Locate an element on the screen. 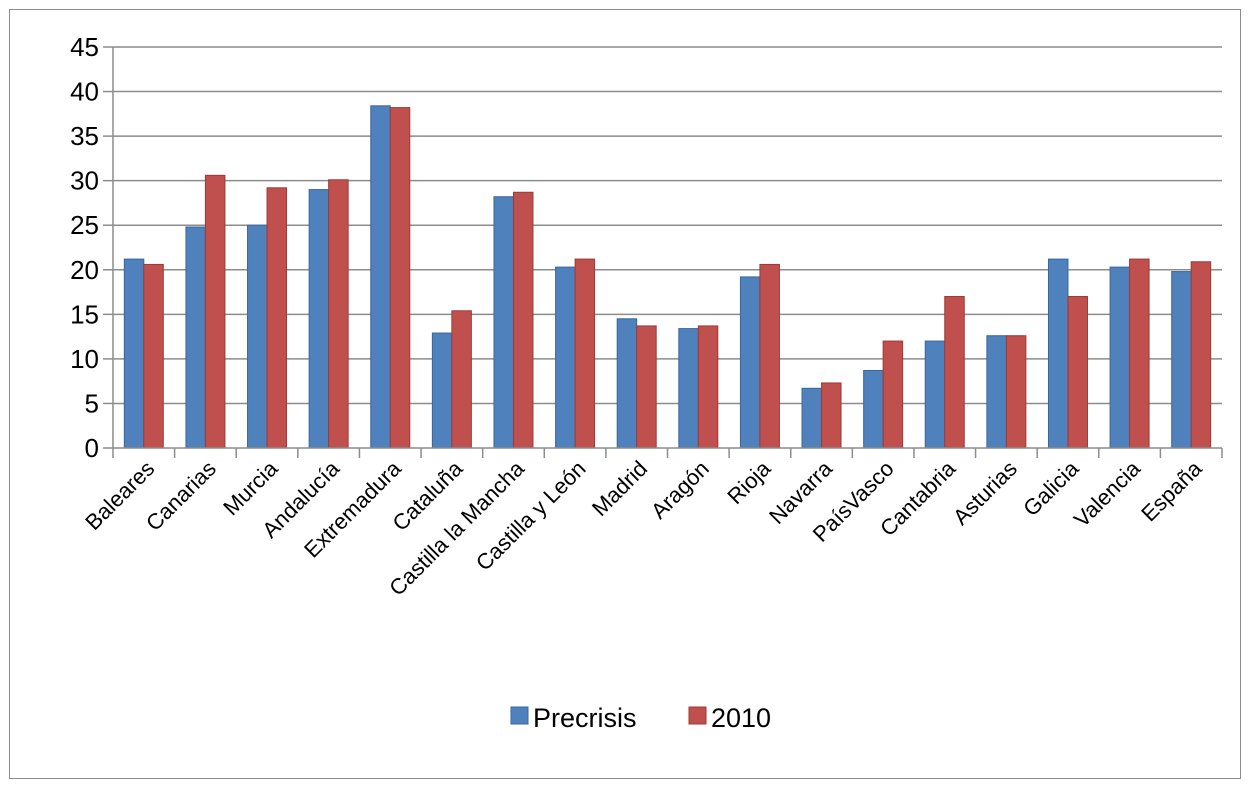 The width and height of the screenshot is (1250, 789). y-tick-label: 25 is located at coordinates (84, 225).